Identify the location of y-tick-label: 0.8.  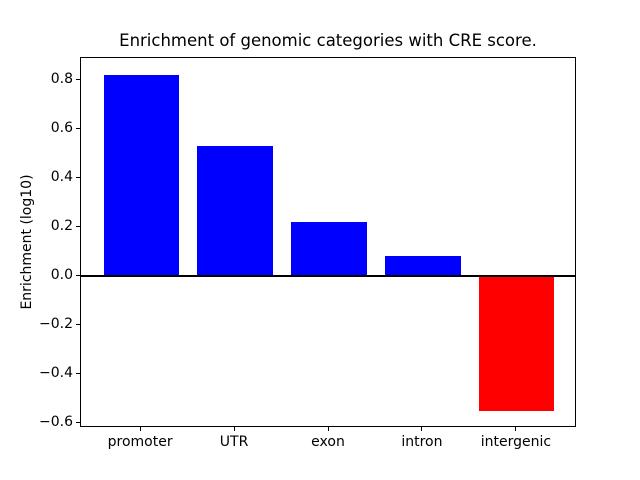
(61, 79).